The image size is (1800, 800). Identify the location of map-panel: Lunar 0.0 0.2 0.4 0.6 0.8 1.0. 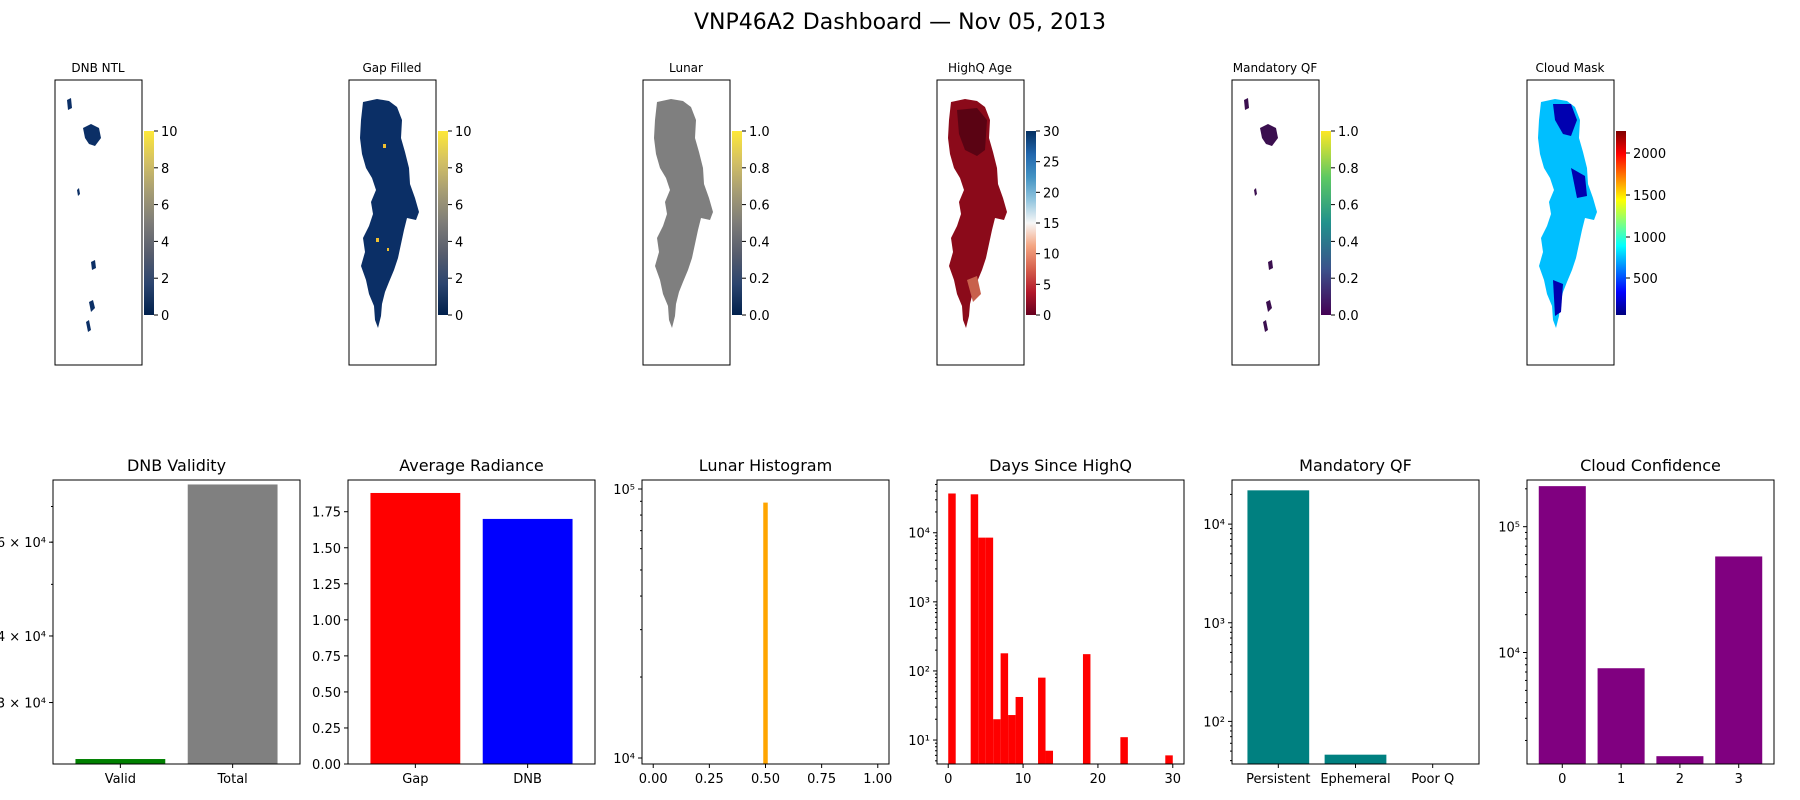
(706, 213).